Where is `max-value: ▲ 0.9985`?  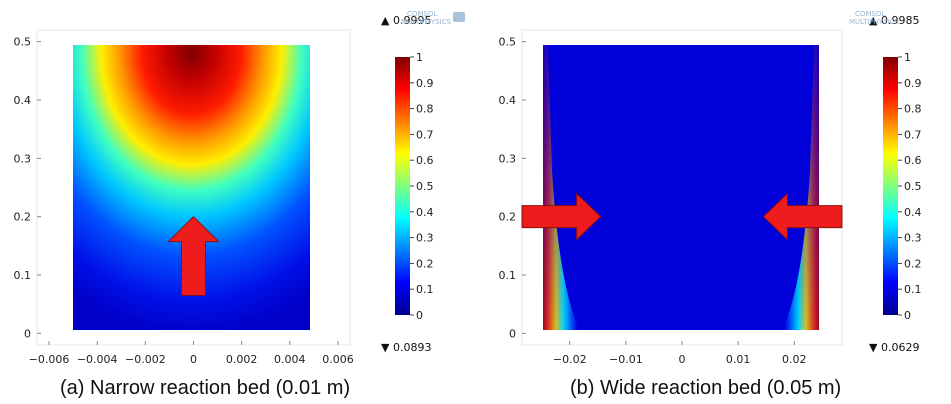 max-value: ▲ 0.9985 is located at coordinates (894, 20).